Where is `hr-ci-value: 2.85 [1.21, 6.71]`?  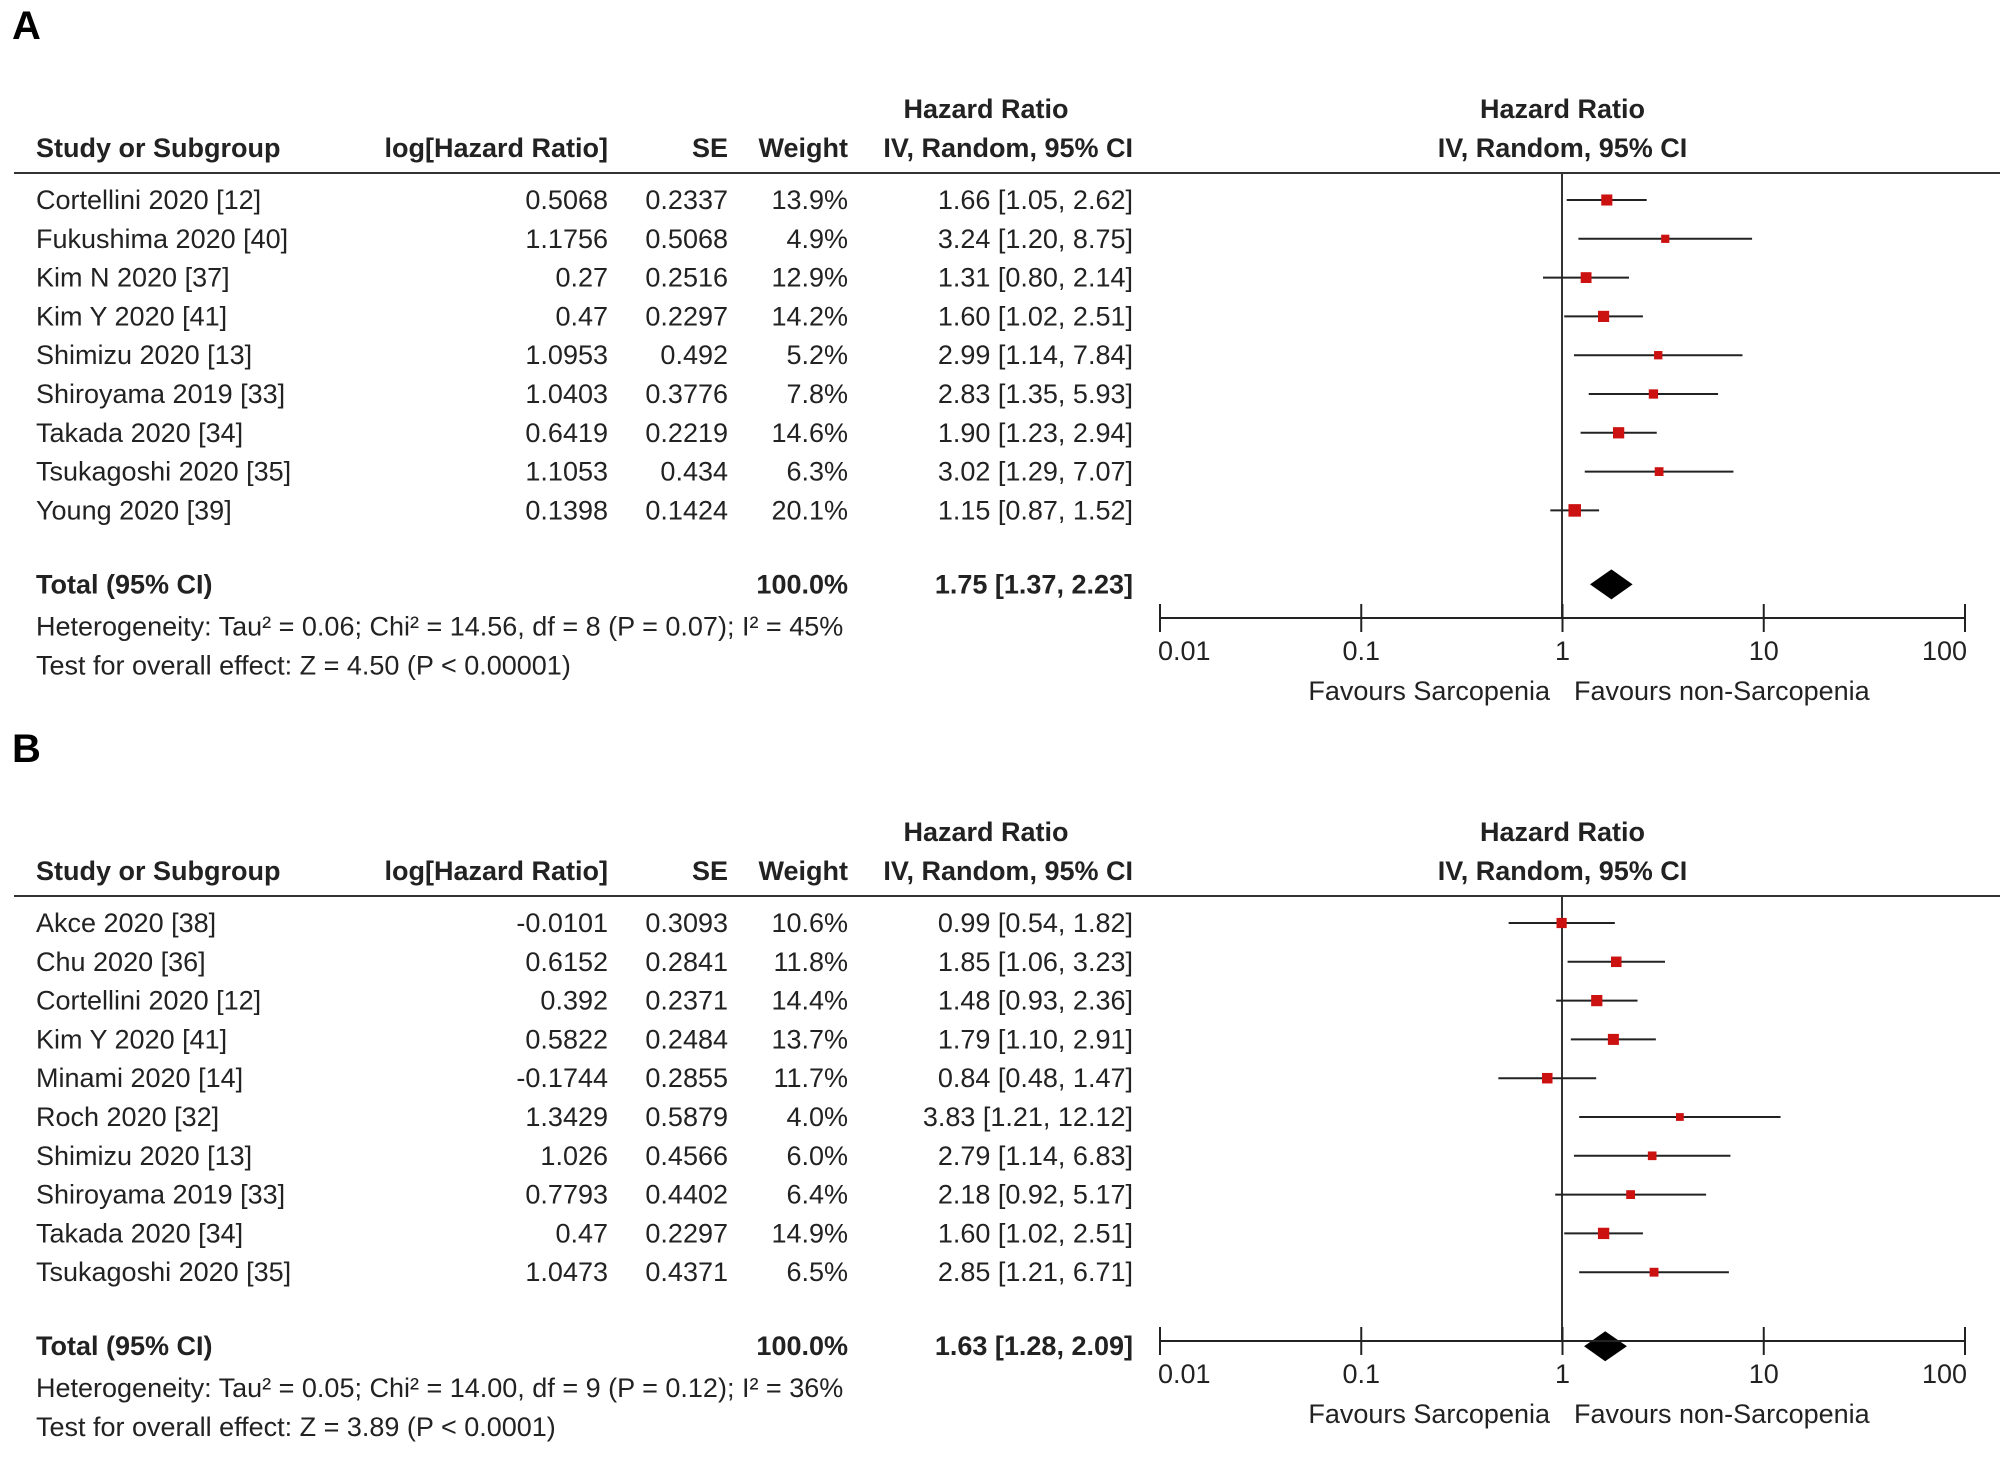 hr-ci-value: 2.85 [1.21, 6.71] is located at coordinates (1035, 1272).